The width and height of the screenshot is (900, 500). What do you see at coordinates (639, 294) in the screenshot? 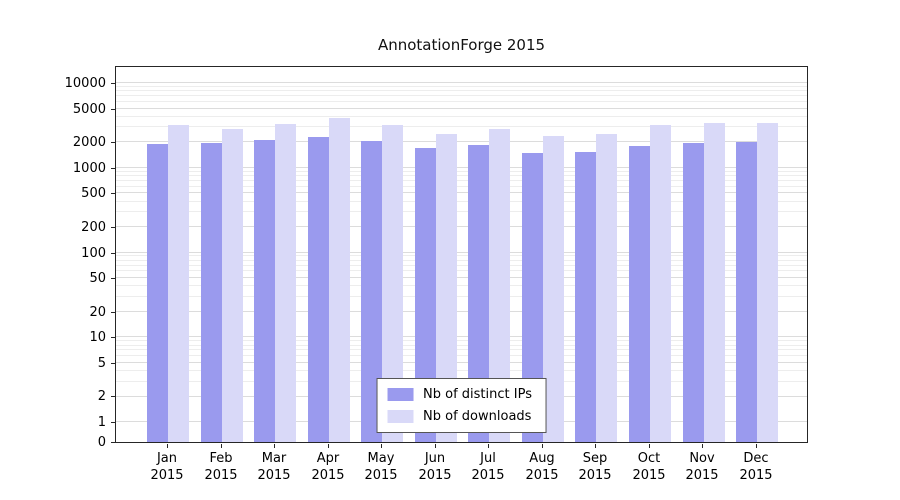
I see `bar-distinct-ips-oct` at bounding box center [639, 294].